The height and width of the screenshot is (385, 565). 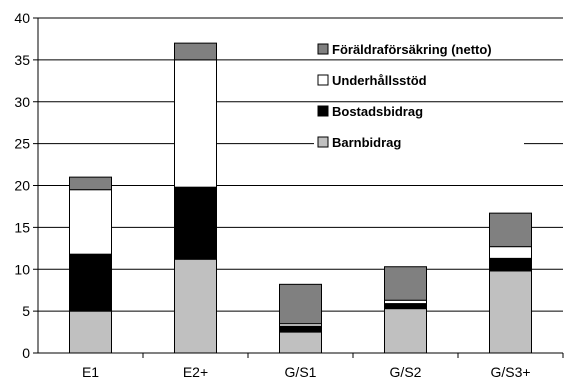 What do you see at coordinates (26, 353) in the screenshot?
I see `y-tick-label: 0` at bounding box center [26, 353].